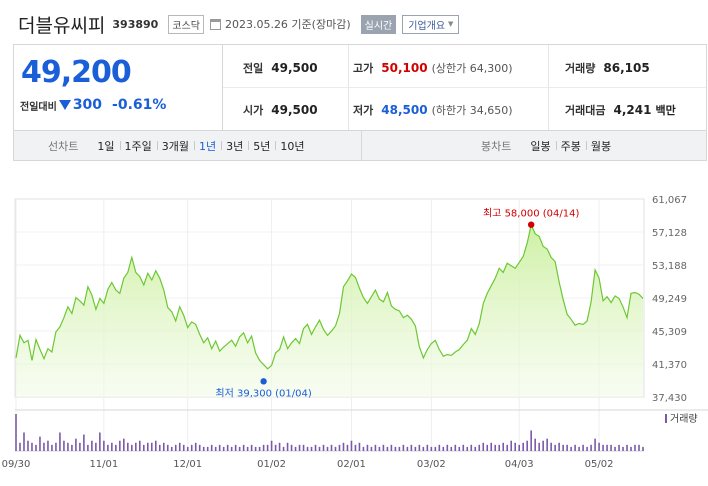 The image size is (708, 486). Describe the element at coordinates (292, 146) in the screenshot. I see `line-period-tab: 10년` at that location.